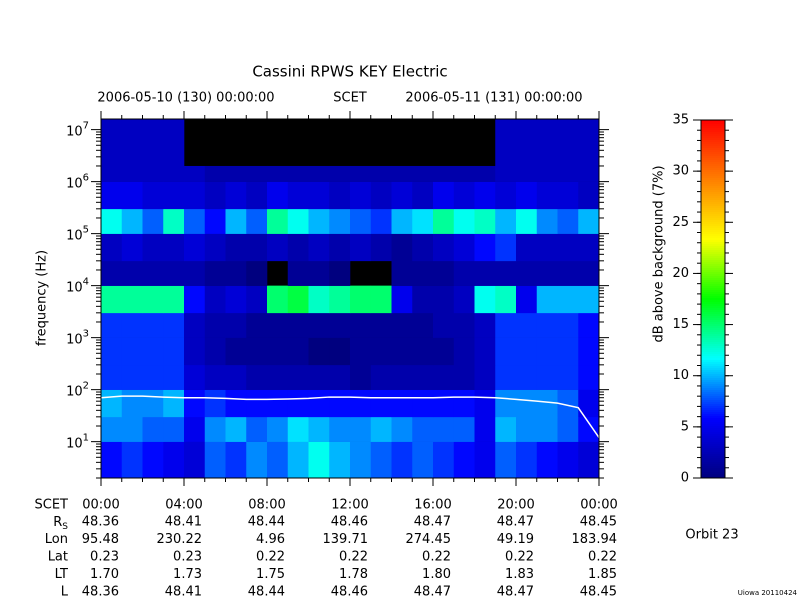 The height and width of the screenshot is (600, 800). Describe the element at coordinates (100, 522) in the screenshot. I see `ephemeris-value: 48.36` at that location.